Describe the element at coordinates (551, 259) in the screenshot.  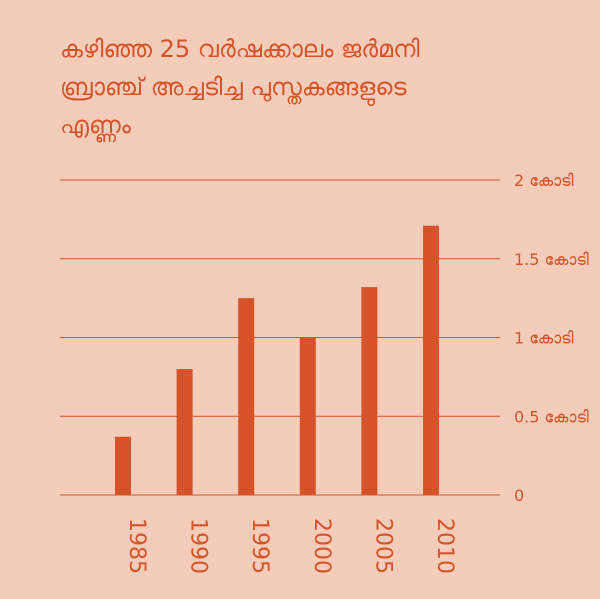
I see `y-tick-label: 1.5 കോടി` at that location.